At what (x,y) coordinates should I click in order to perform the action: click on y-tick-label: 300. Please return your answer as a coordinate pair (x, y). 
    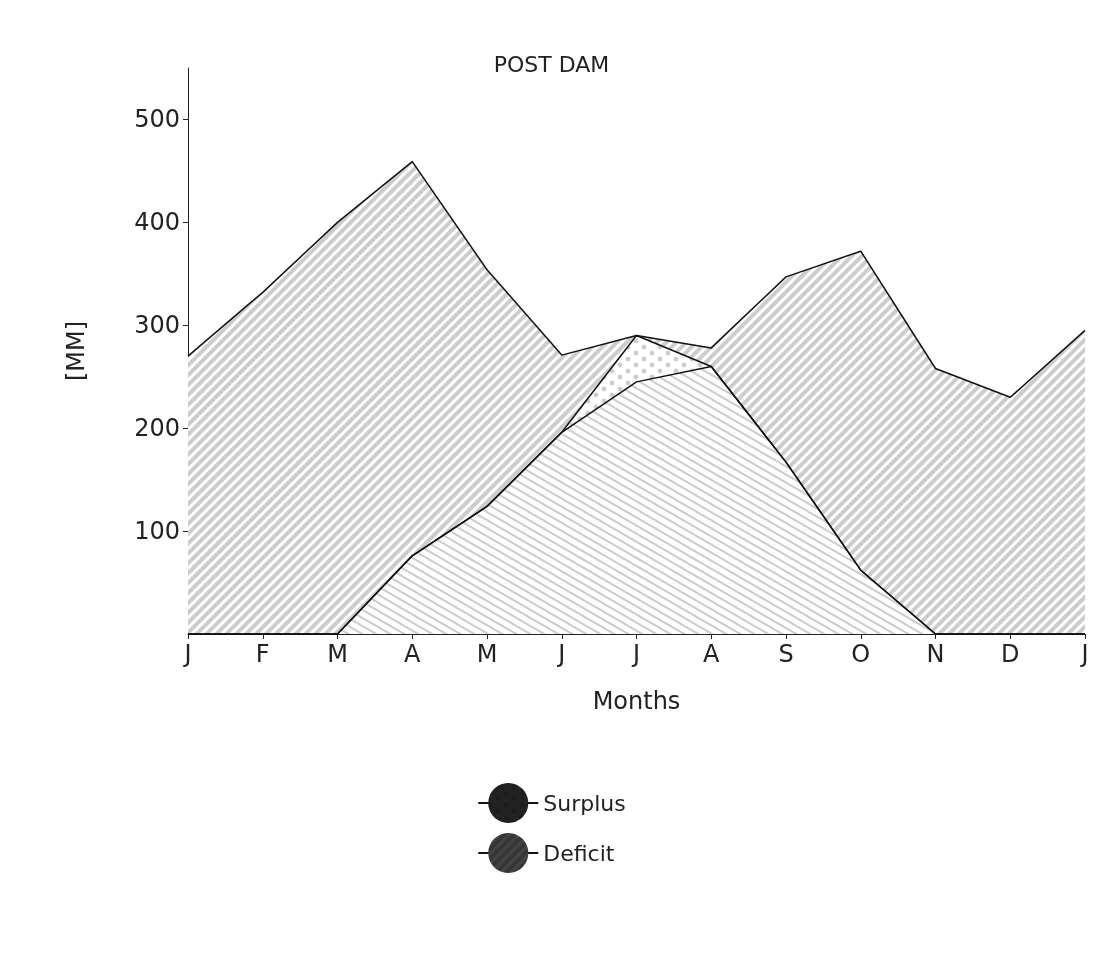
    Looking at the image, I should click on (157, 325).